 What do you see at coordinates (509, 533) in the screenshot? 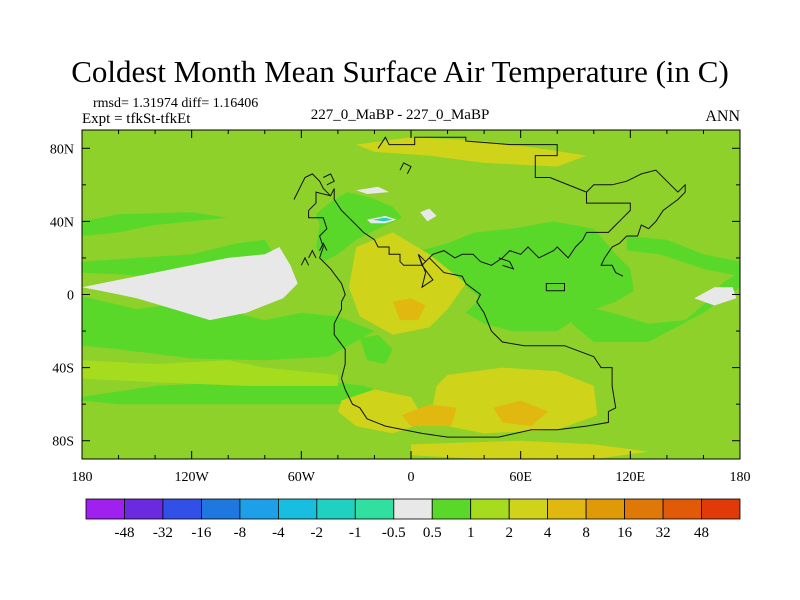
I see `colorbar-label-10: 2` at bounding box center [509, 533].